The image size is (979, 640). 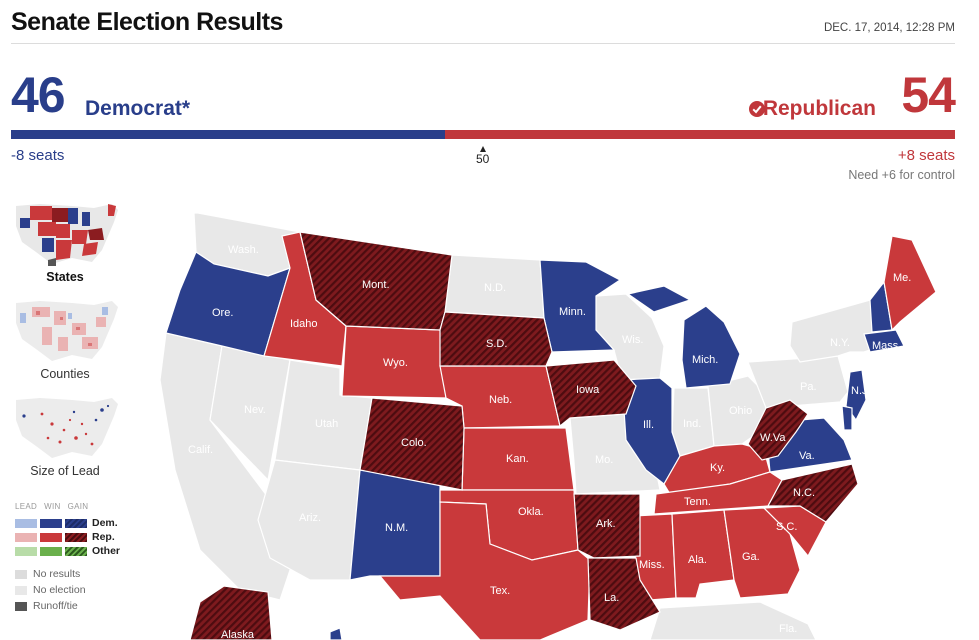 I want to click on state-texas, so click(x=484, y=570).